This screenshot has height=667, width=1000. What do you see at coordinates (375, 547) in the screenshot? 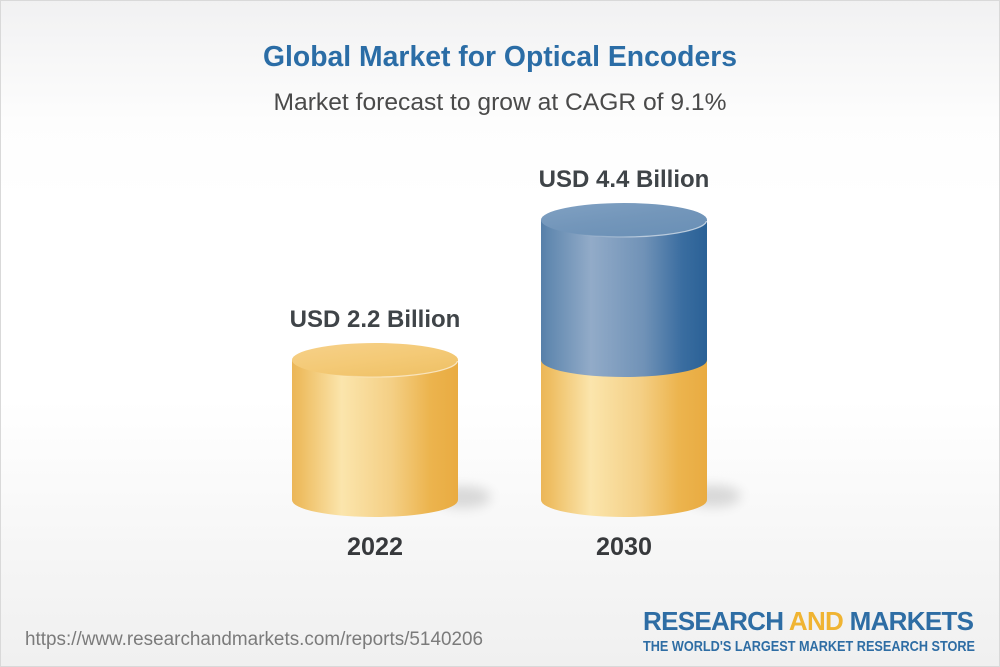
I see `svg-text: 2022` at bounding box center [375, 547].